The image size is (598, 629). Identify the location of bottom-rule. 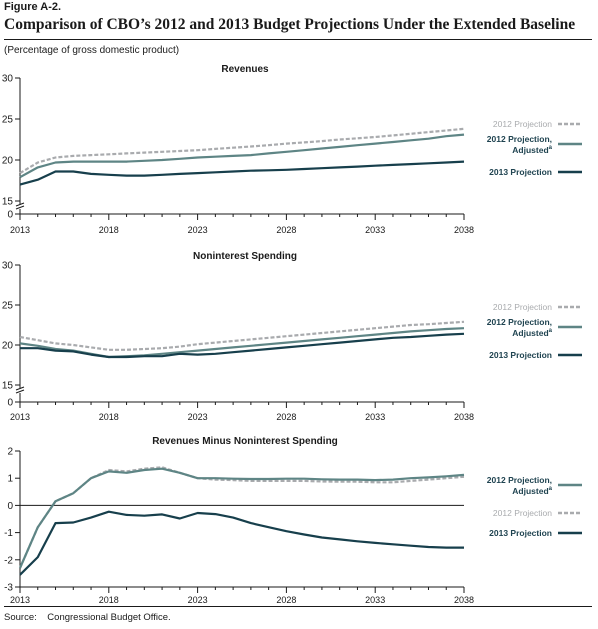
(298, 606).